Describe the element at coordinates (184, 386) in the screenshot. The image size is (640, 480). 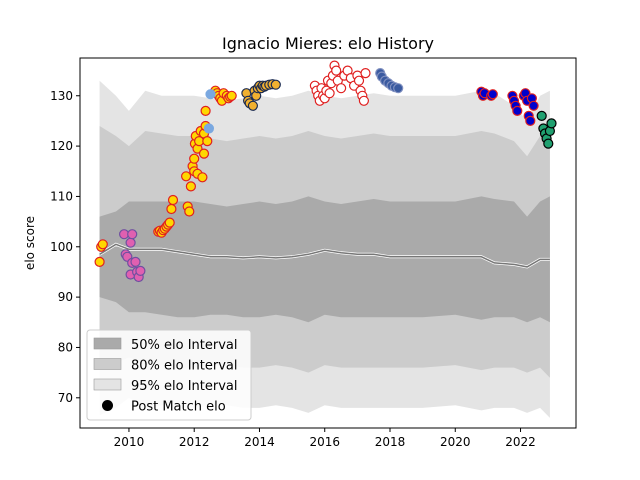
I see `legend-label: 95% elo Interval` at that location.